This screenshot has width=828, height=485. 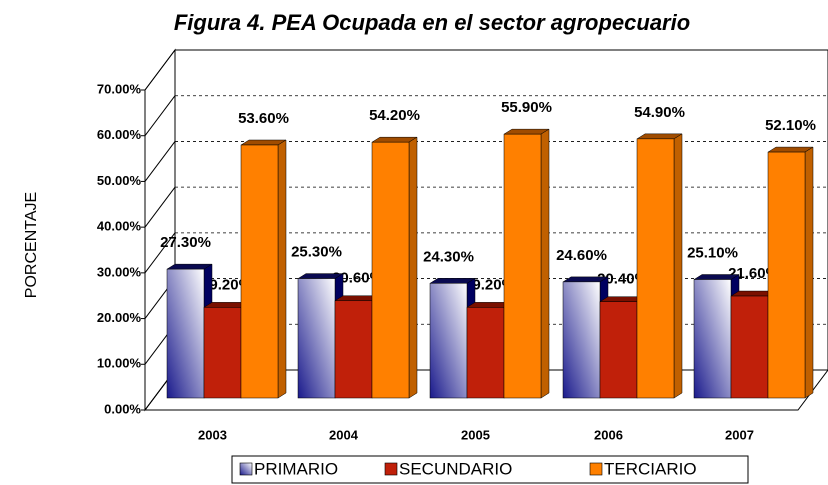 I want to click on value-label: 54.90%, so click(x=659, y=112).